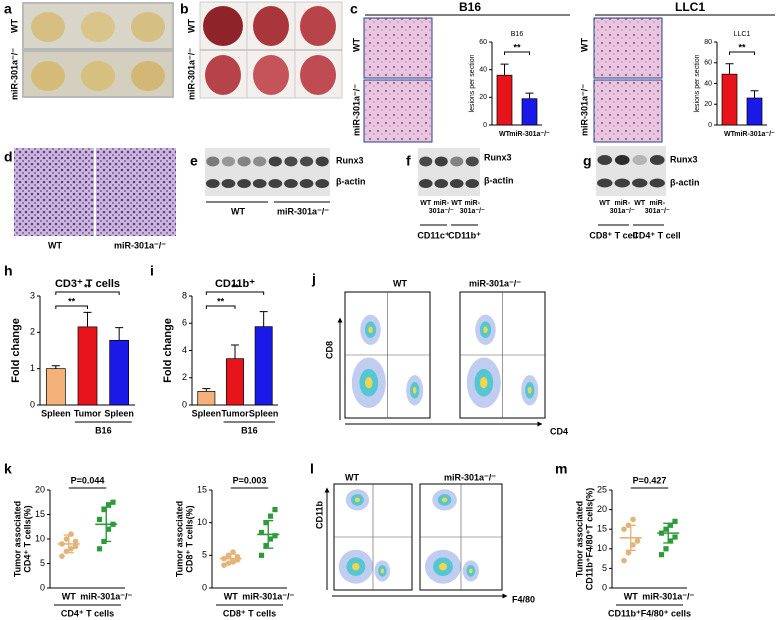 This screenshot has height=620, width=778. What do you see at coordinates (88, 413) in the screenshot?
I see `x-tick-label: Tumor` at bounding box center [88, 413].